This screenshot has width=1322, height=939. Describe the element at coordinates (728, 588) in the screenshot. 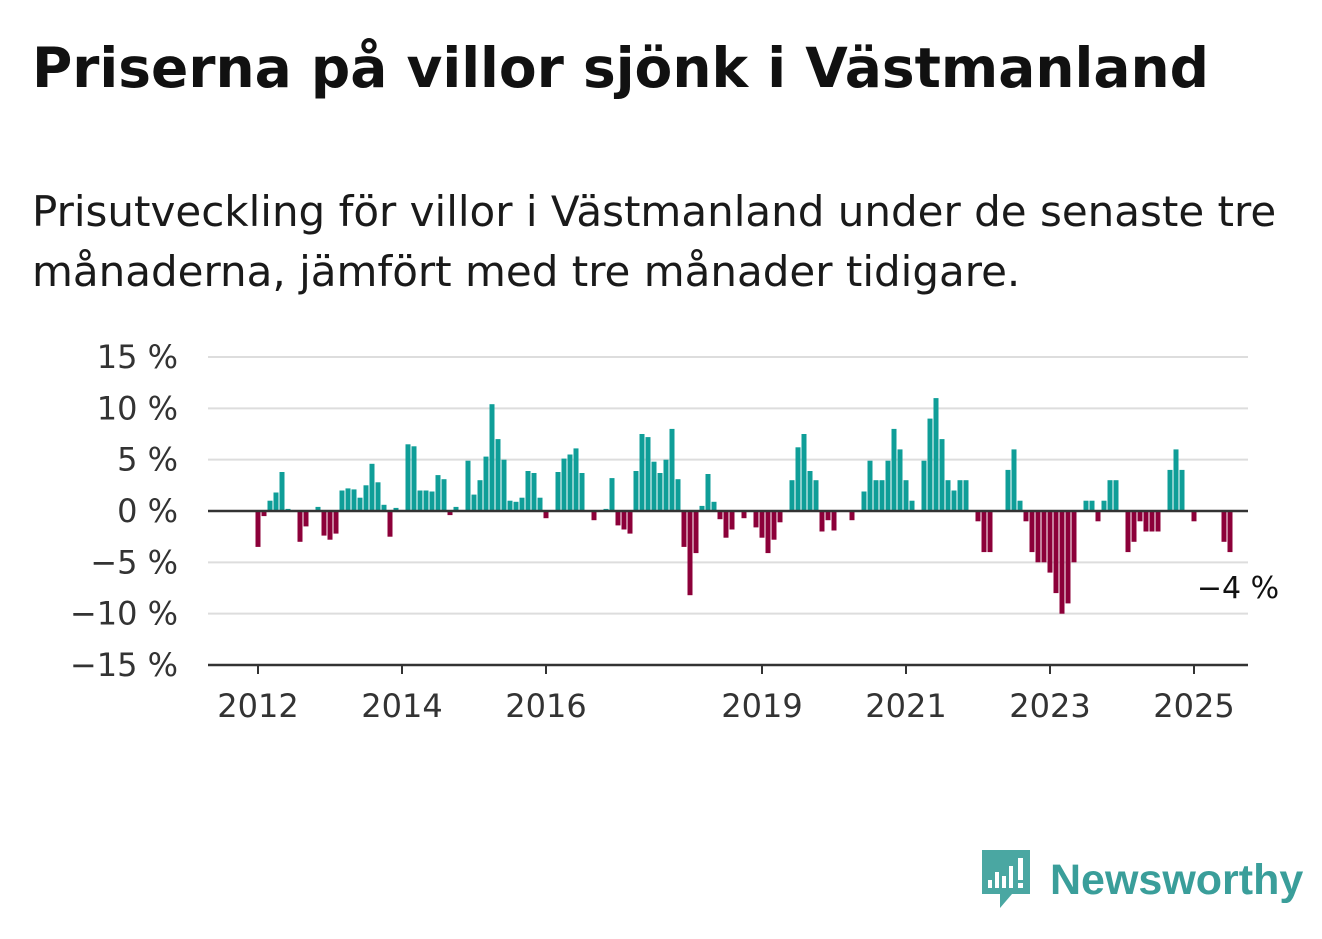

I see `axes` at that location.